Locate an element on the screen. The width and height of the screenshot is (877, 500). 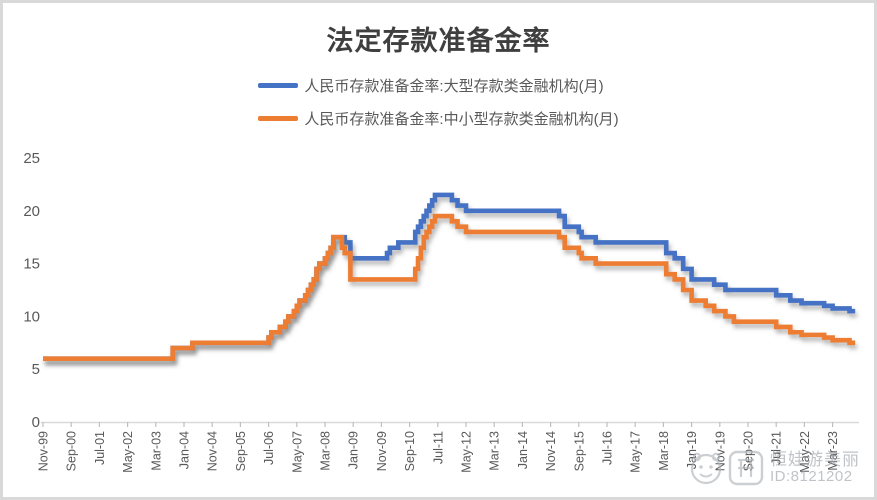
x-axis-tick-label: Sep-10 is located at coordinates (410, 451).